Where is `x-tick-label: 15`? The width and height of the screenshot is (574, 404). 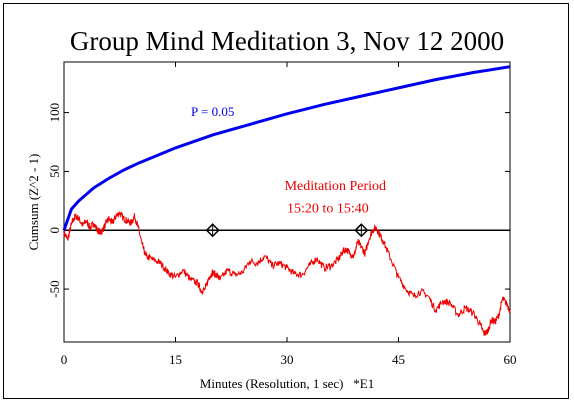
x-tick-label: 15 is located at coordinates (175, 359).